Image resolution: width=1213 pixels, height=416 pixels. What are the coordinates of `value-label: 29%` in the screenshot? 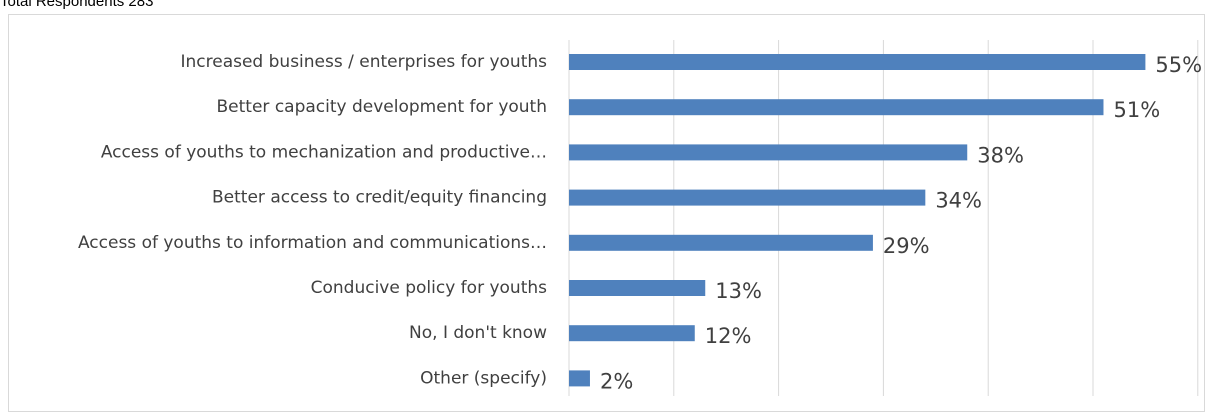 It's located at (906, 246).